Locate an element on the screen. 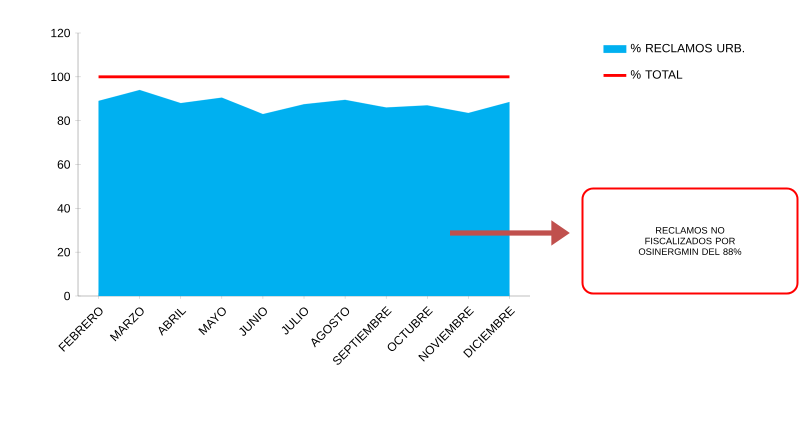 The image size is (809, 423). text: RECLAMOS NO FISCALIZADOS POR OSINERGMIN DEL 88% is located at coordinates (690, 241).